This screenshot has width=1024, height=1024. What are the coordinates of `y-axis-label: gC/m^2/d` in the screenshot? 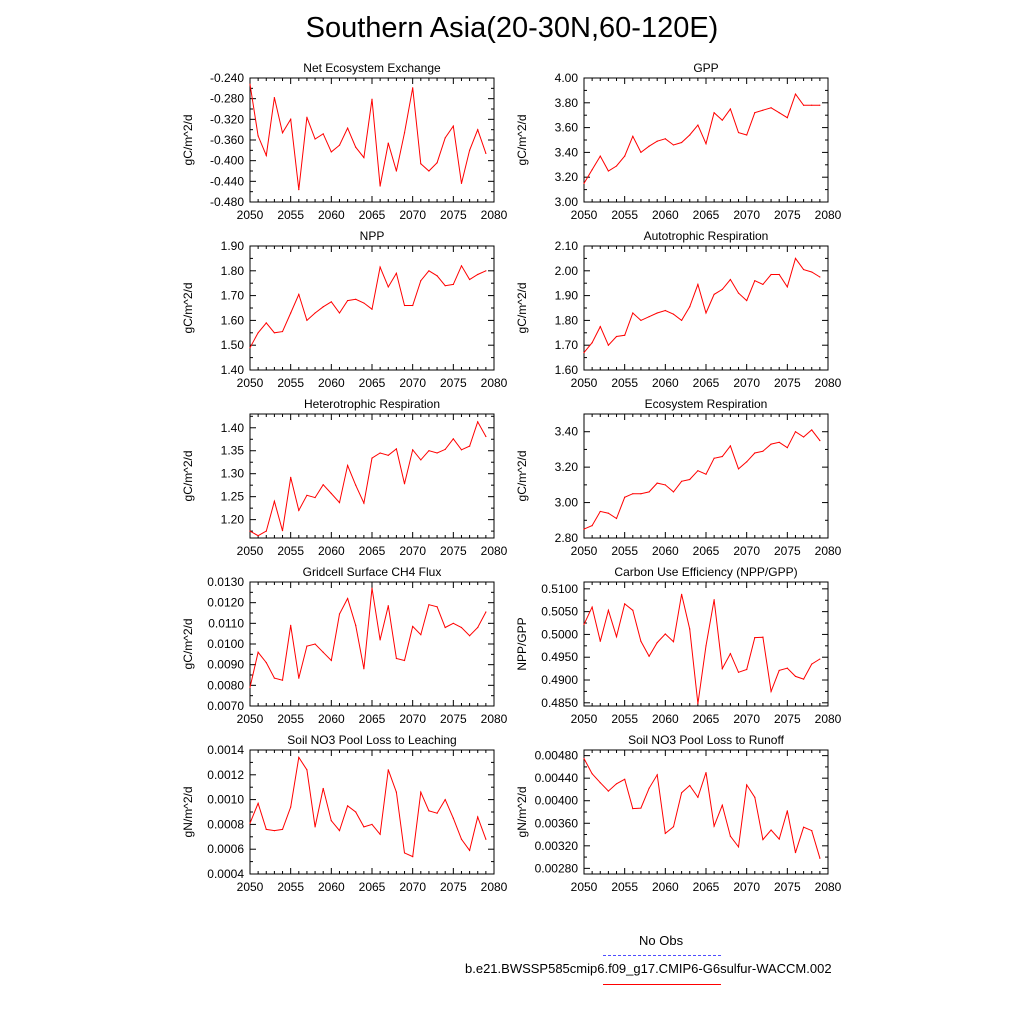 It's located at (188, 644).